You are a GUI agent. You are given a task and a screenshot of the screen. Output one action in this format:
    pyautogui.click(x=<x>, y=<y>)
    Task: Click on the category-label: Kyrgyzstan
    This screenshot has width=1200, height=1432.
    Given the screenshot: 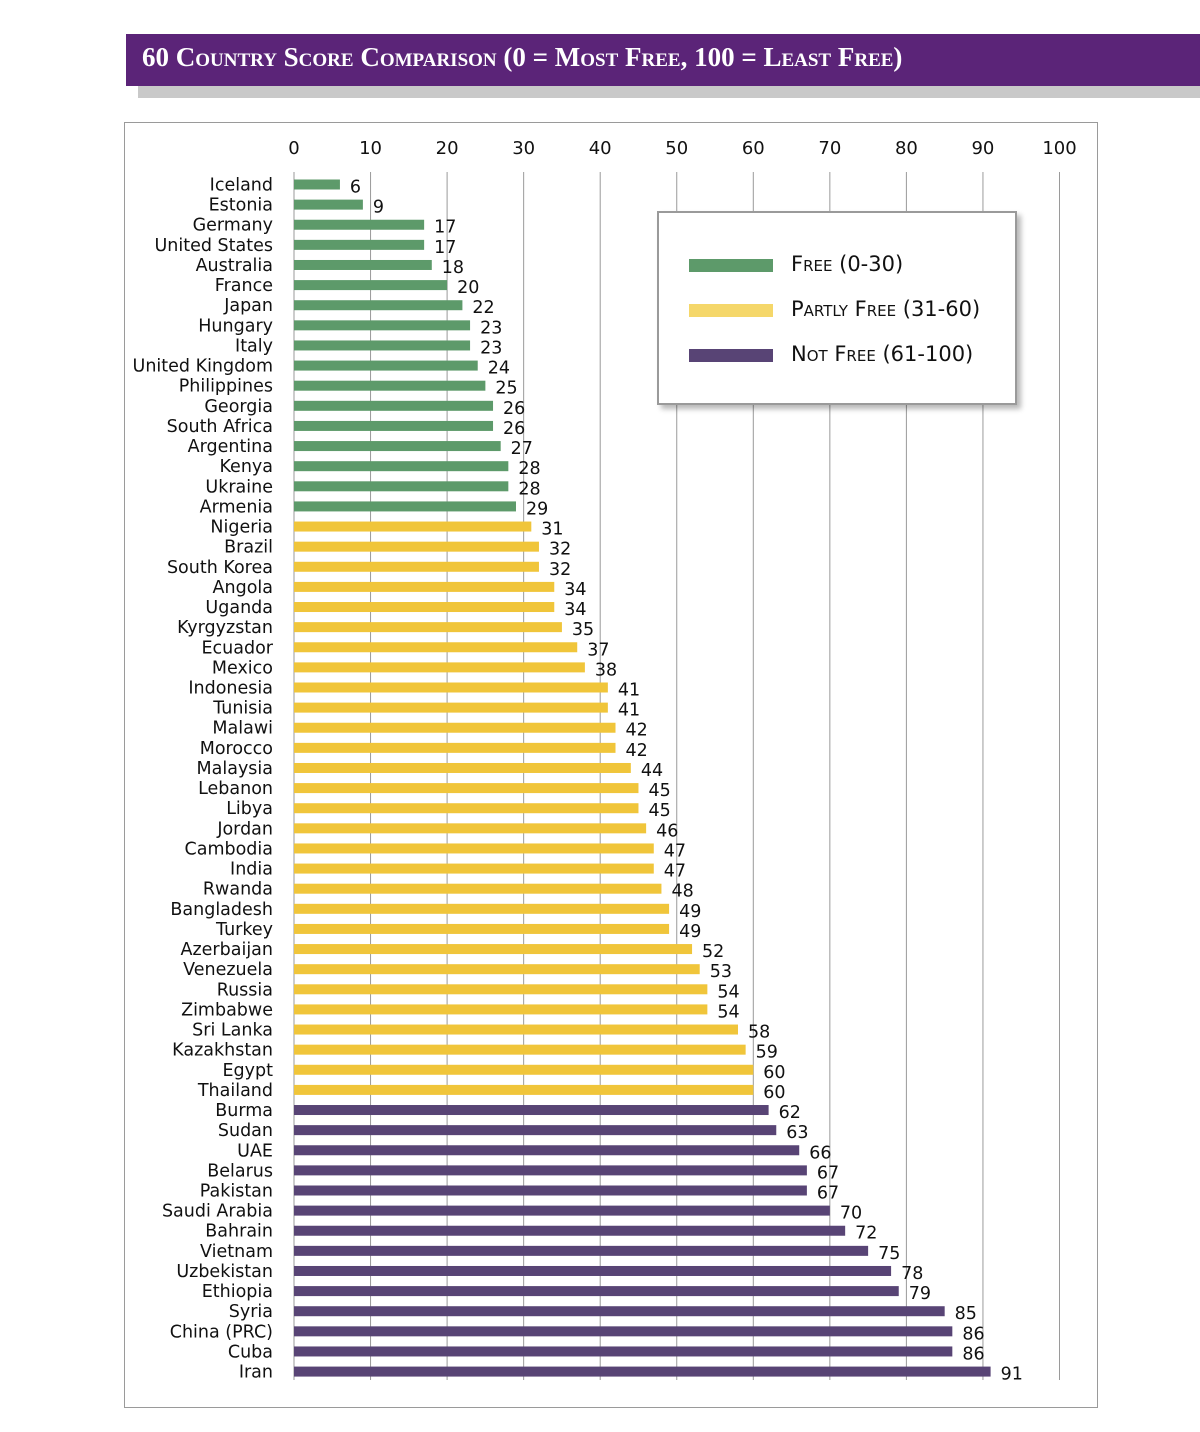 What is the action you would take?
    pyautogui.click(x=225, y=628)
    